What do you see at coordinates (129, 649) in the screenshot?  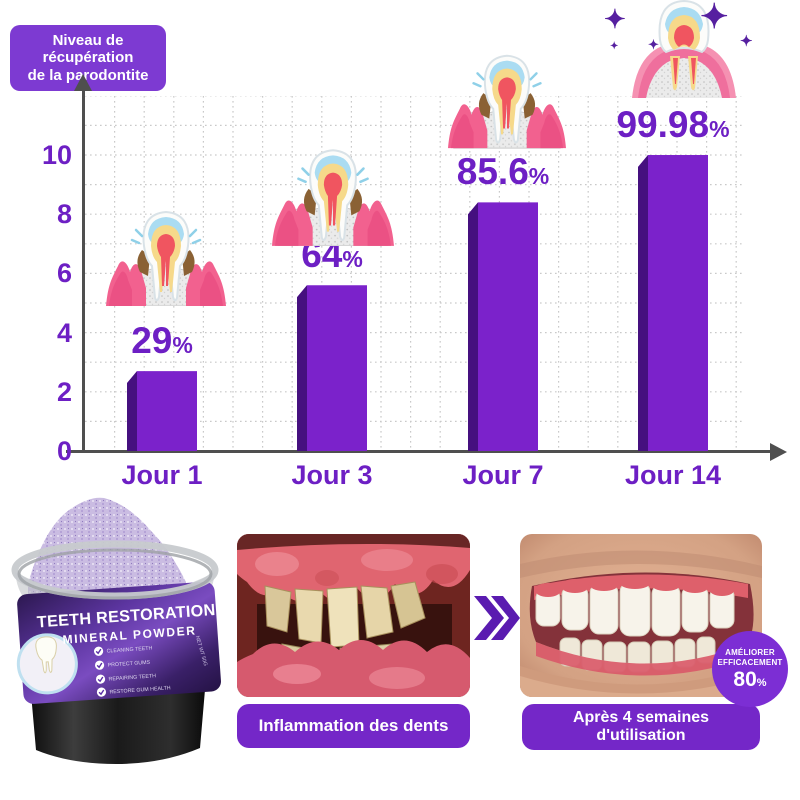 I see `feature-item: CLEANING TEETH` at bounding box center [129, 649].